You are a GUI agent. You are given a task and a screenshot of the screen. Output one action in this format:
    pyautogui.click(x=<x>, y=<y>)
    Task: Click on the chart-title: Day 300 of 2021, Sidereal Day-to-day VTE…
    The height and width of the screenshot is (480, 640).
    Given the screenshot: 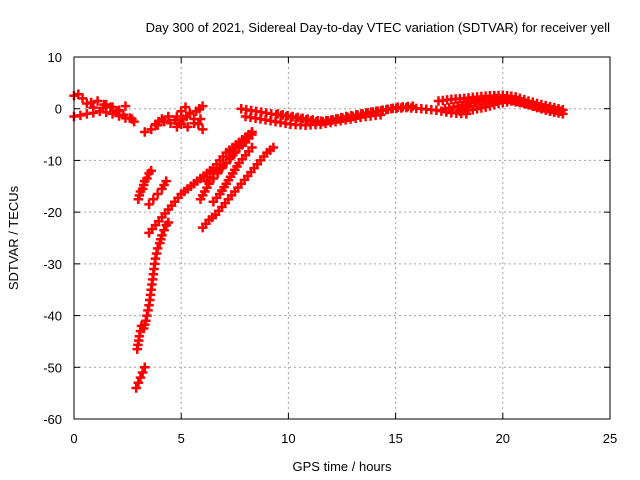 What is the action you would take?
    pyautogui.click(x=378, y=27)
    